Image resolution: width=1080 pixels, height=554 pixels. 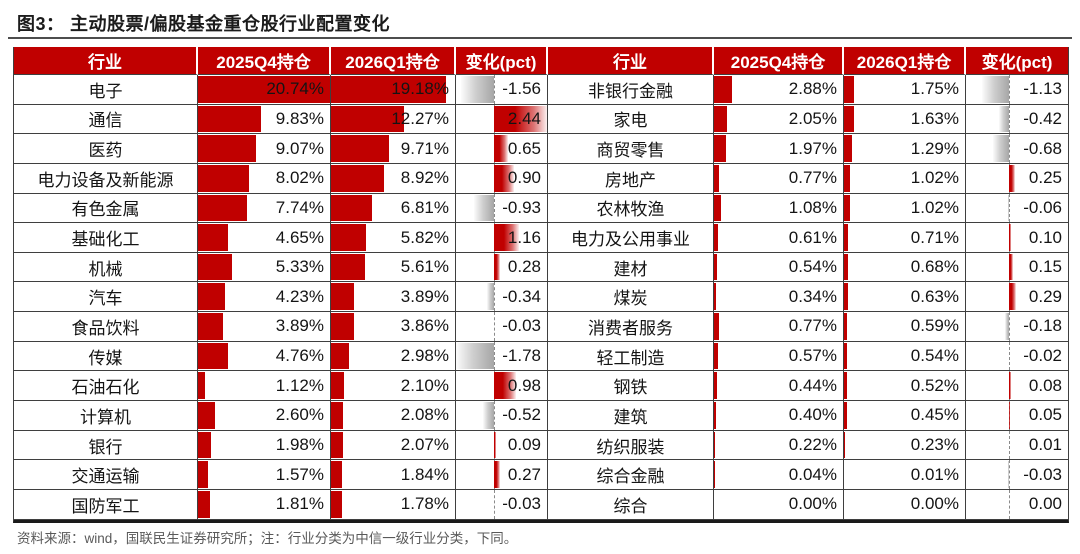 I want to click on q4-holding-cell: 4.65%, so click(x=264, y=238).